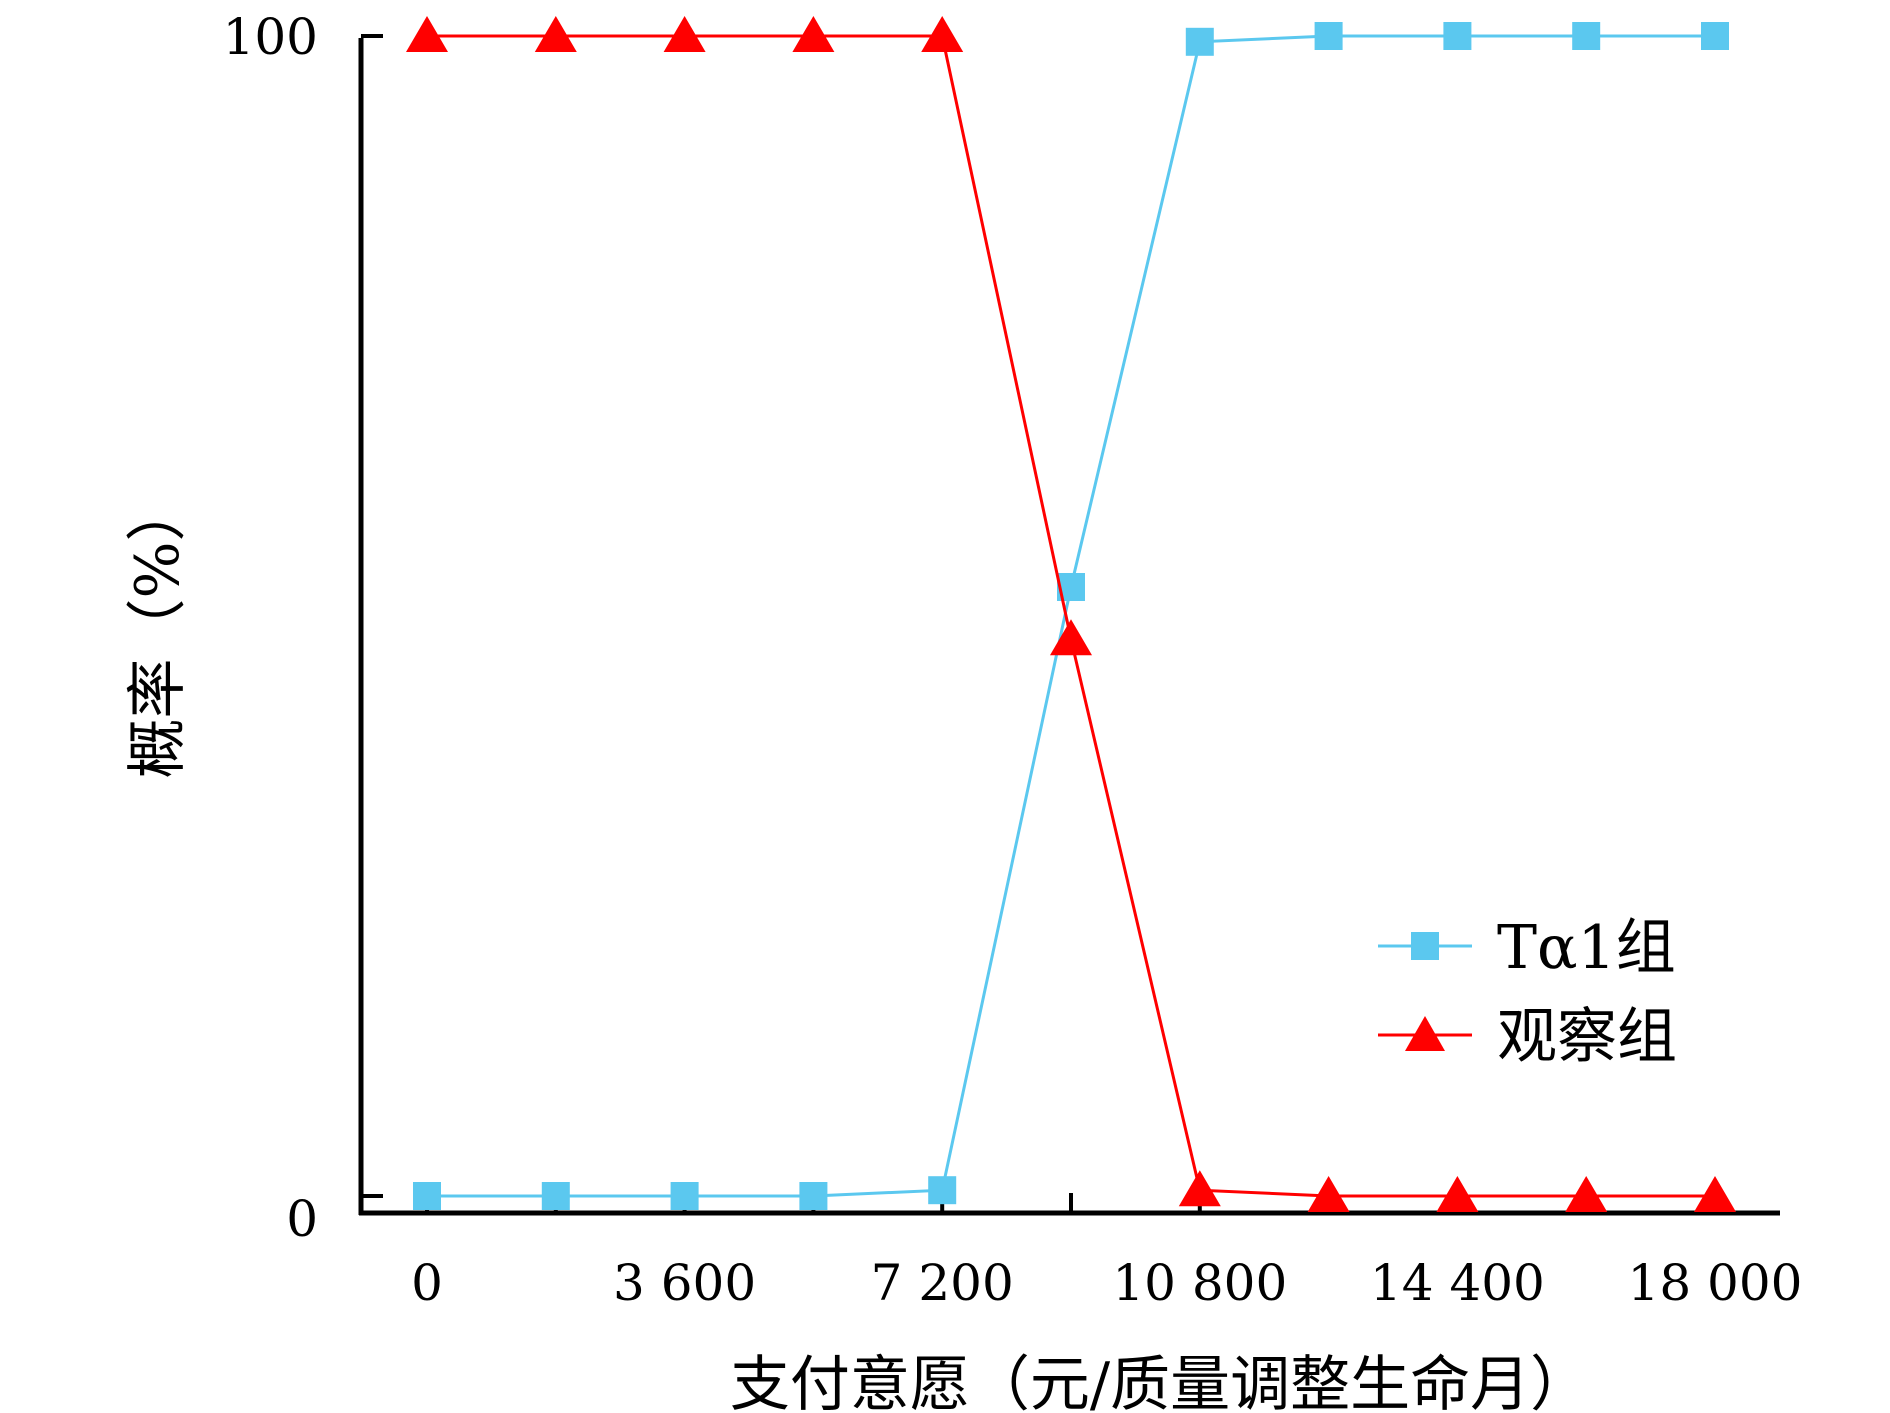  I want to click on x-tick-label: 0, so click(427, 1283).